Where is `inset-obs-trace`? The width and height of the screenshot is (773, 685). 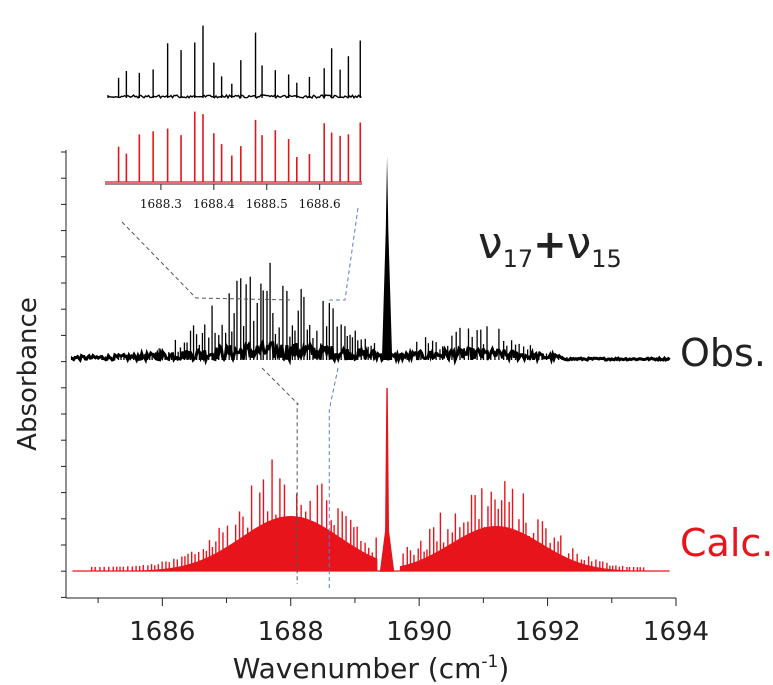 inset-obs-trace is located at coordinates (234, 62).